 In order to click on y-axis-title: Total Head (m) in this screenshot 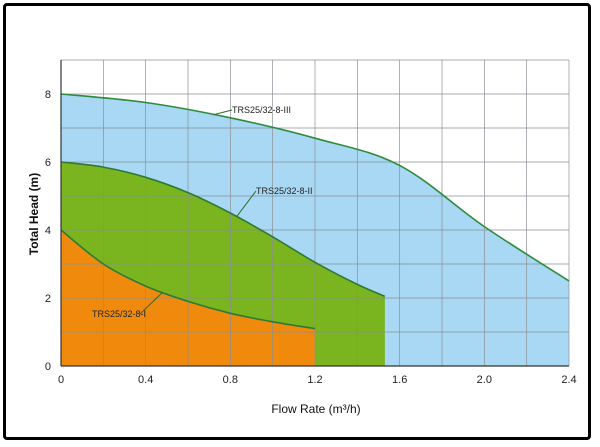, I will do `click(34, 214)`.